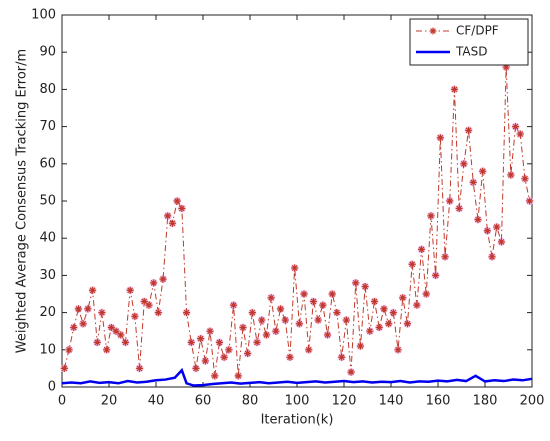  I want to click on x-tick-label: 100, so click(297, 401).